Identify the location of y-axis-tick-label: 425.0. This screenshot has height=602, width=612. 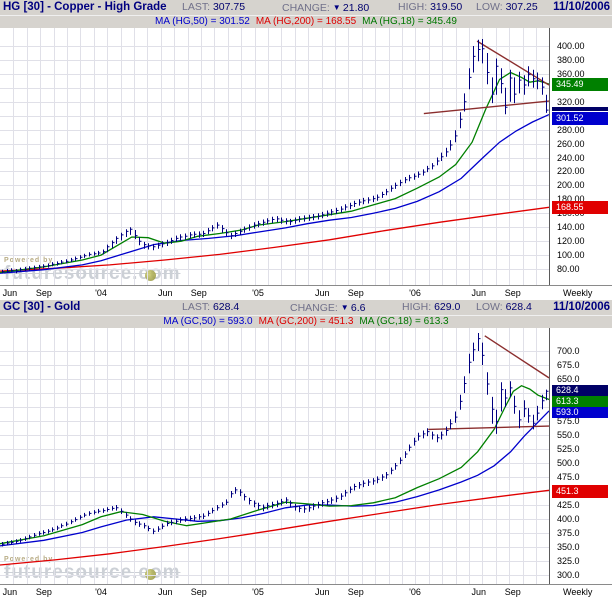
(568, 505).